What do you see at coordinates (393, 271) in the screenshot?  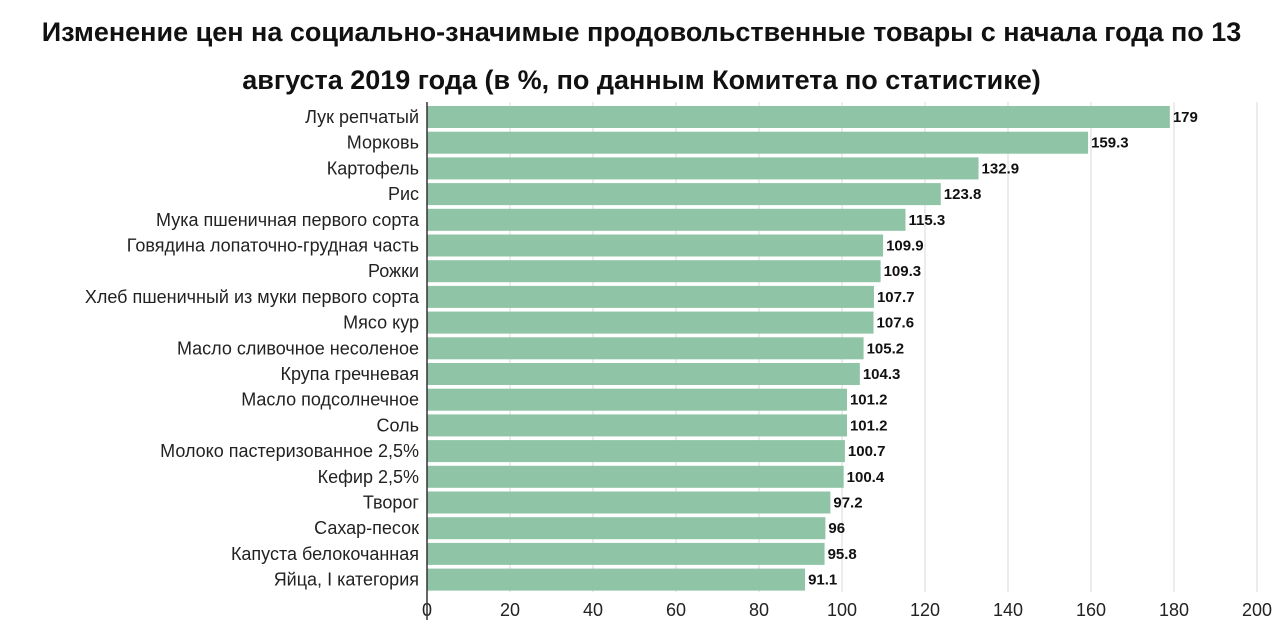 I see `category-label: Рожки` at bounding box center [393, 271].